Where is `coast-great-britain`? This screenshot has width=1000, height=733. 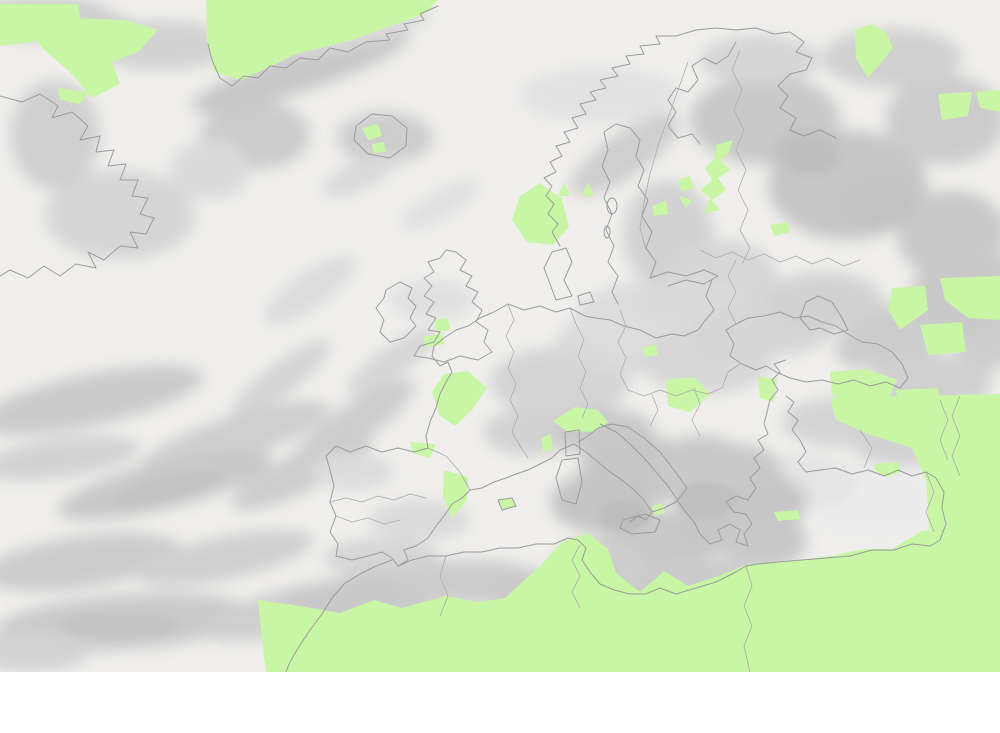 coast-great-britain is located at coordinates (453, 306).